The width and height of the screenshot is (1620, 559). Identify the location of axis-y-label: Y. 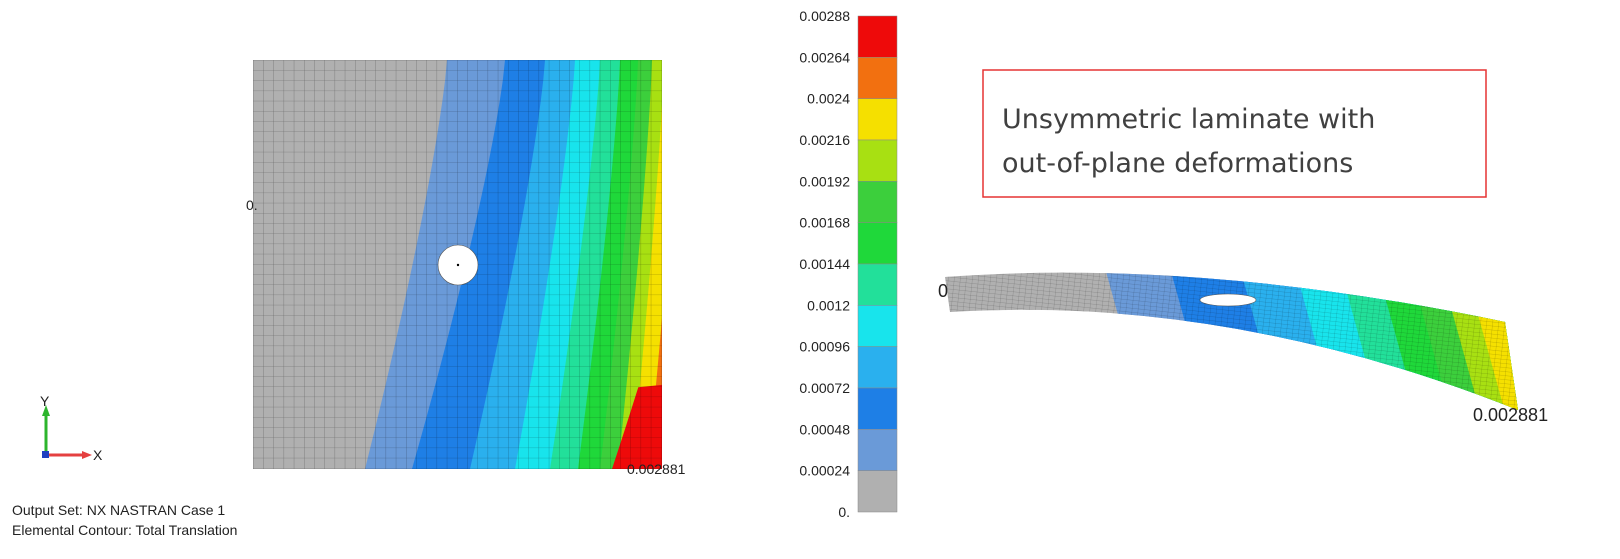
(45, 401).